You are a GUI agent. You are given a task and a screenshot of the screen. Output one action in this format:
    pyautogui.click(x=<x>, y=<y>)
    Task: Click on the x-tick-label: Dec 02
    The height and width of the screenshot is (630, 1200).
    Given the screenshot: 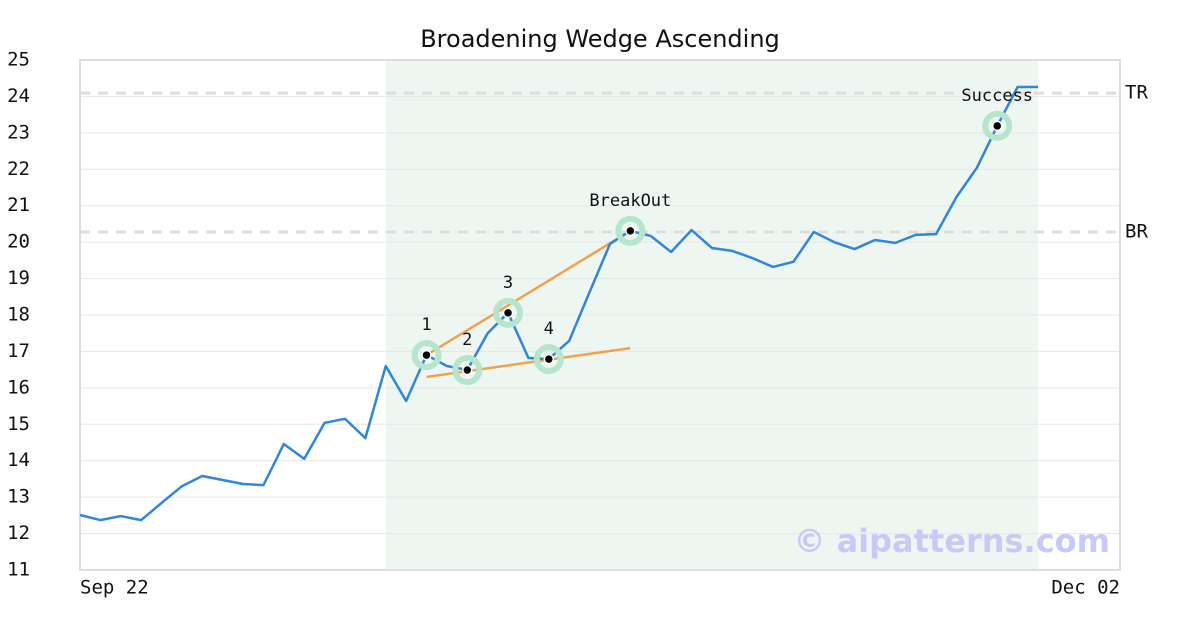 What is the action you would take?
    pyautogui.click(x=1085, y=588)
    